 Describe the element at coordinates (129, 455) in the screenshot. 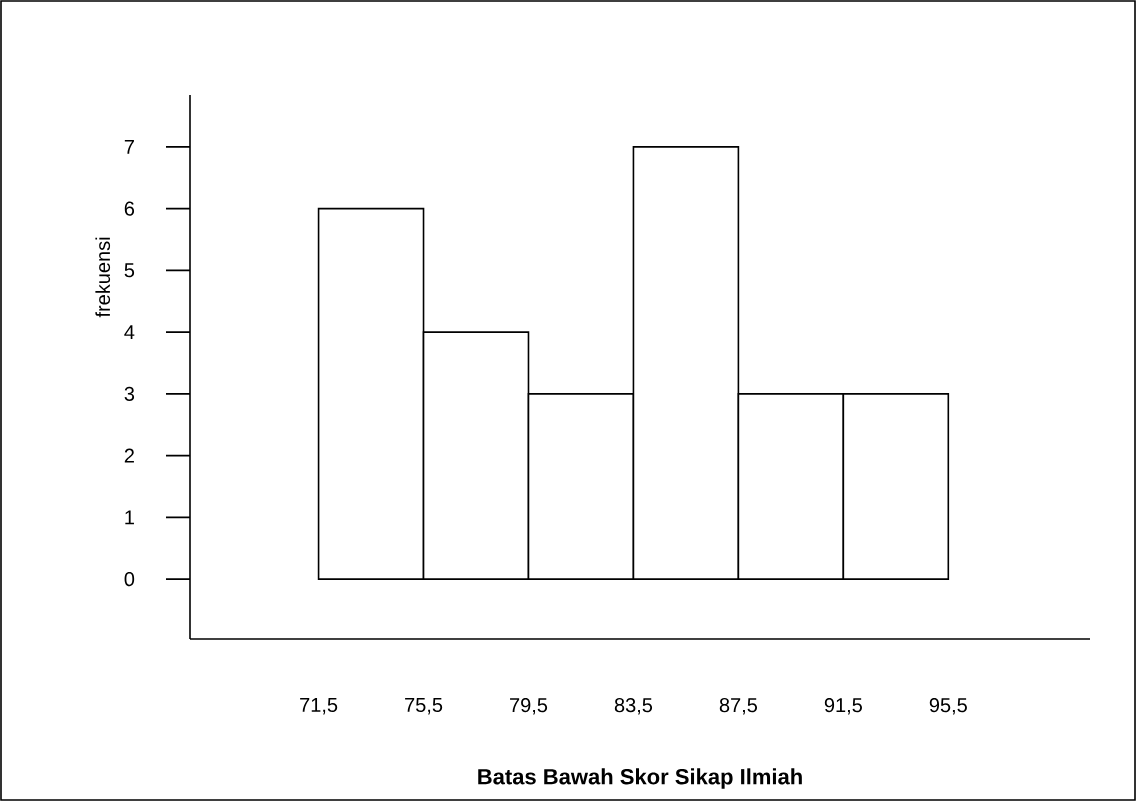

I see `y-tick-label: 2` at that location.